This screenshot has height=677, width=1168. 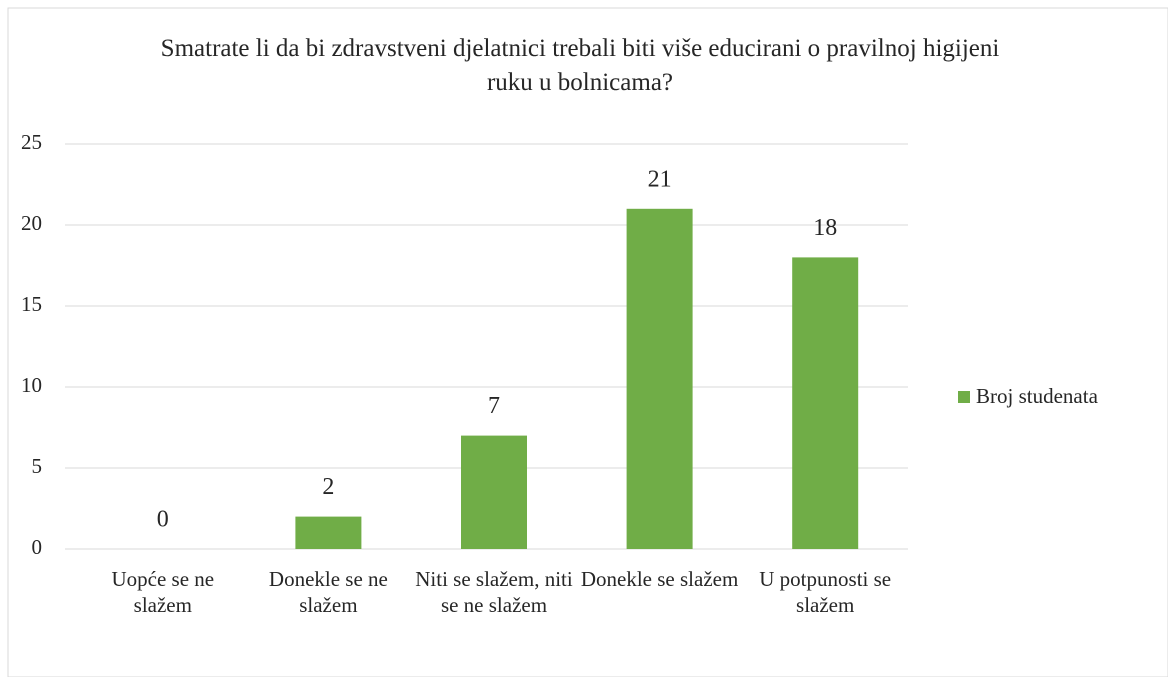 I want to click on y-tick-label: 25, so click(x=31, y=142).